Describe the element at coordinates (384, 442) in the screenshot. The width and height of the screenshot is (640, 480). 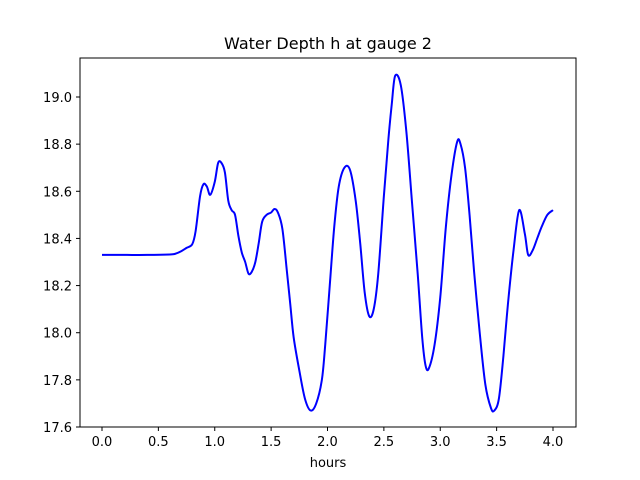
I see `x-tick-label: 2.5` at that location.